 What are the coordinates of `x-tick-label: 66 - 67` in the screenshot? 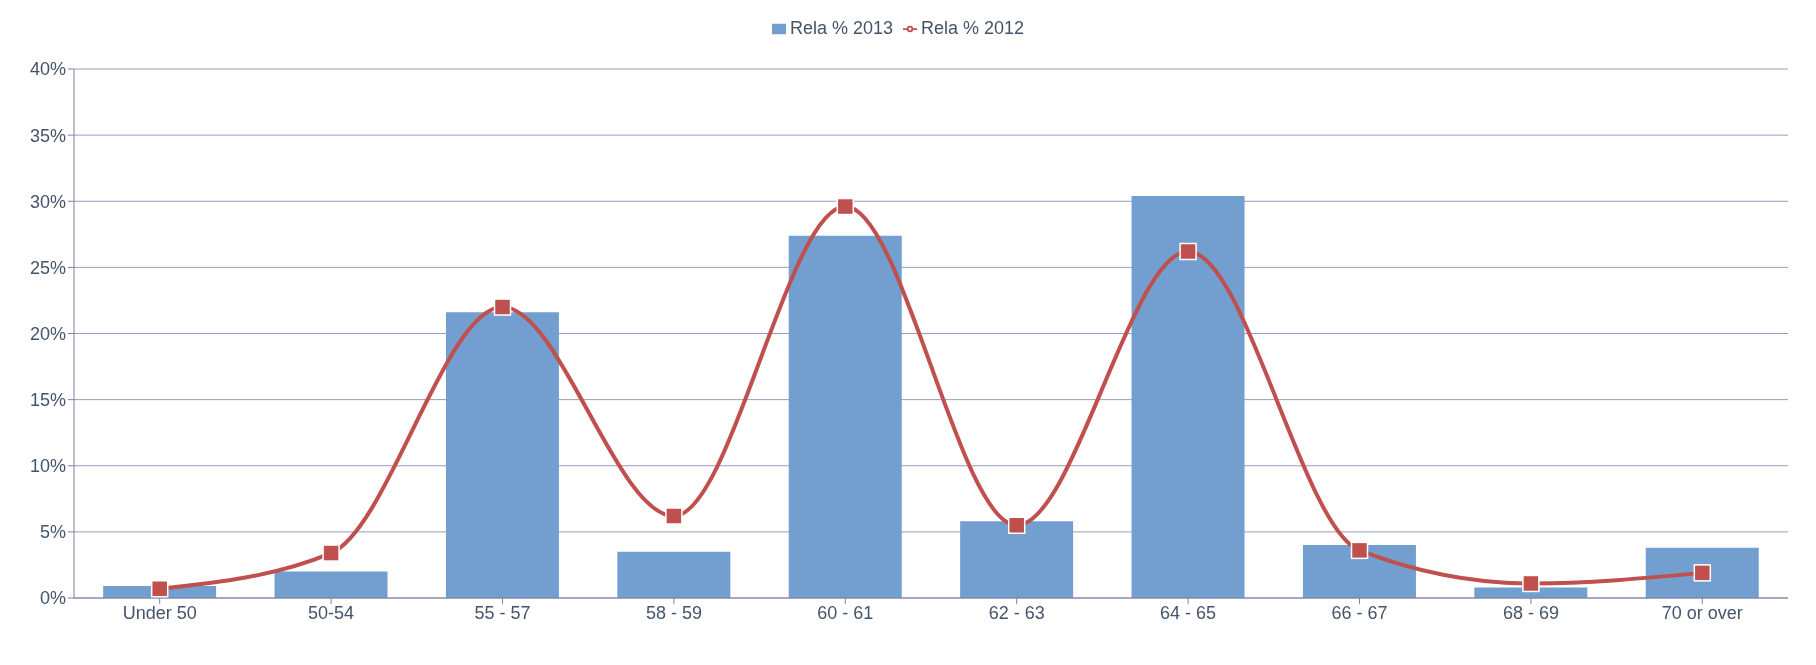 It's located at (1359, 612).